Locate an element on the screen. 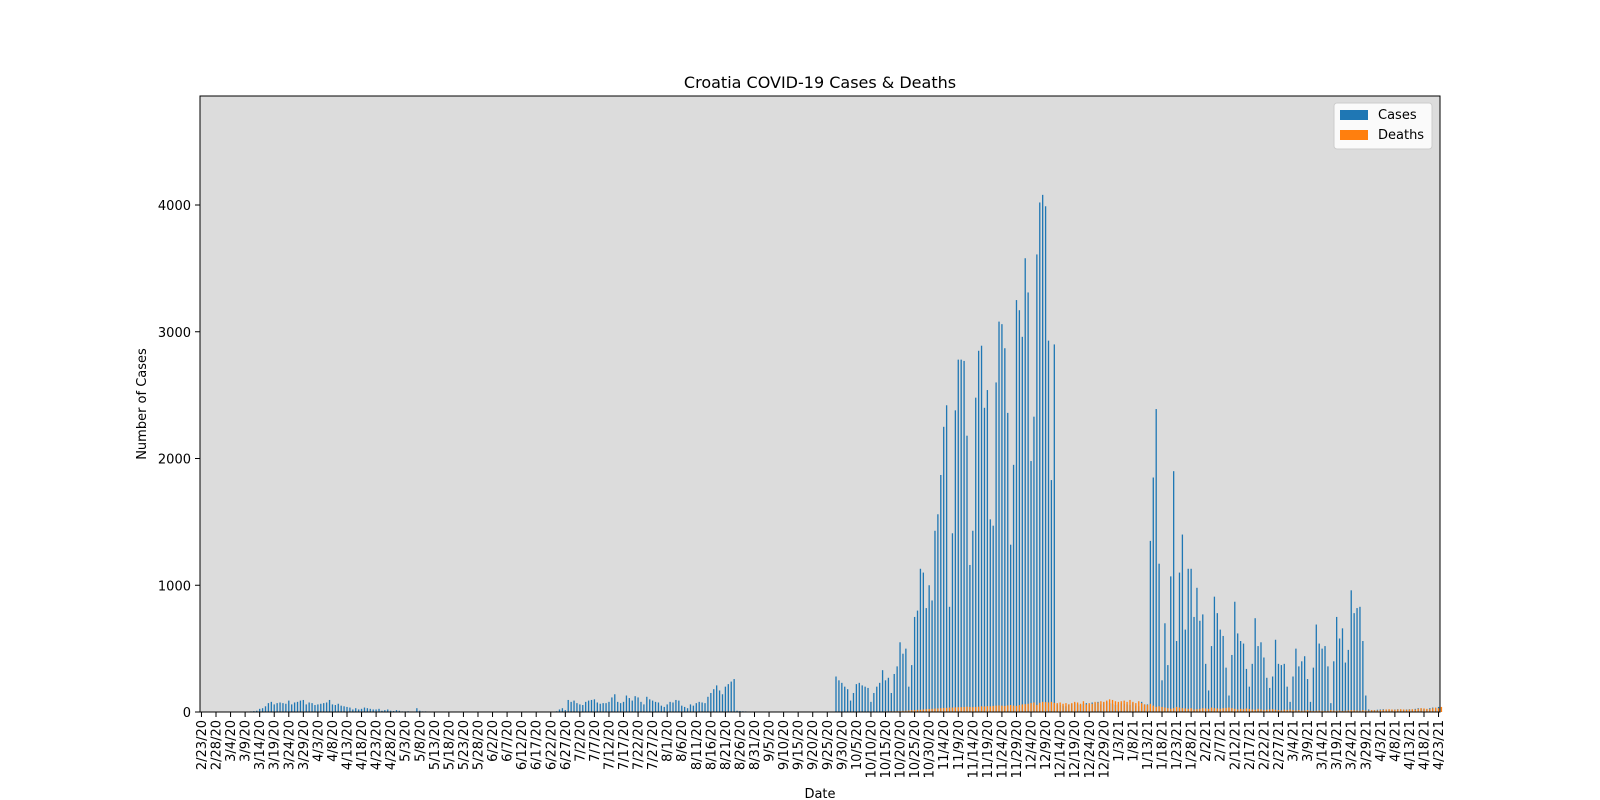  legend-swatch-cases is located at coordinates (1354, 115).